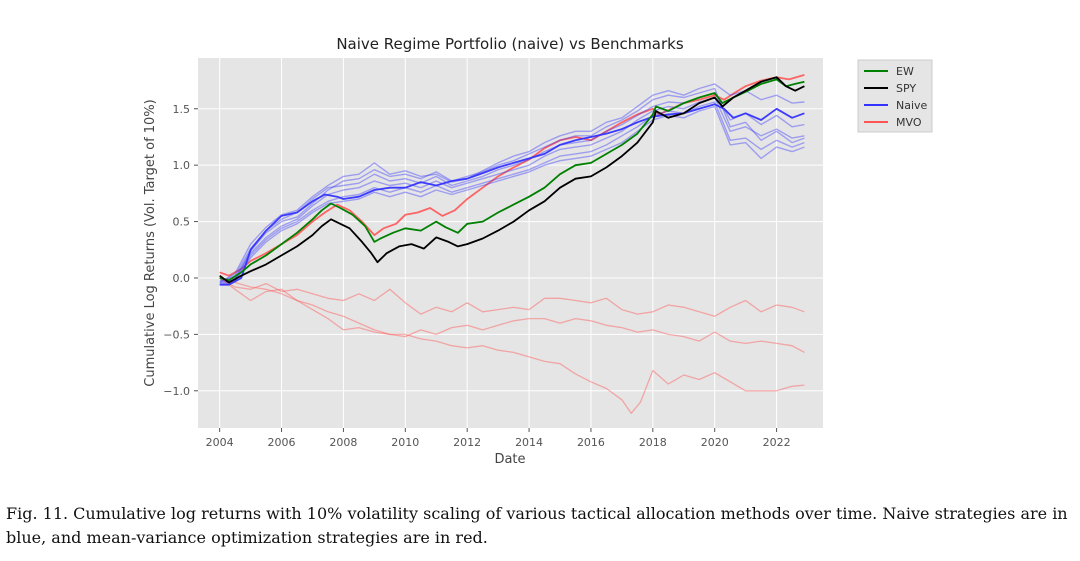 The image size is (1080, 561). Describe the element at coordinates (182, 109) in the screenshot. I see `y-tick-label: 1.5` at that location.